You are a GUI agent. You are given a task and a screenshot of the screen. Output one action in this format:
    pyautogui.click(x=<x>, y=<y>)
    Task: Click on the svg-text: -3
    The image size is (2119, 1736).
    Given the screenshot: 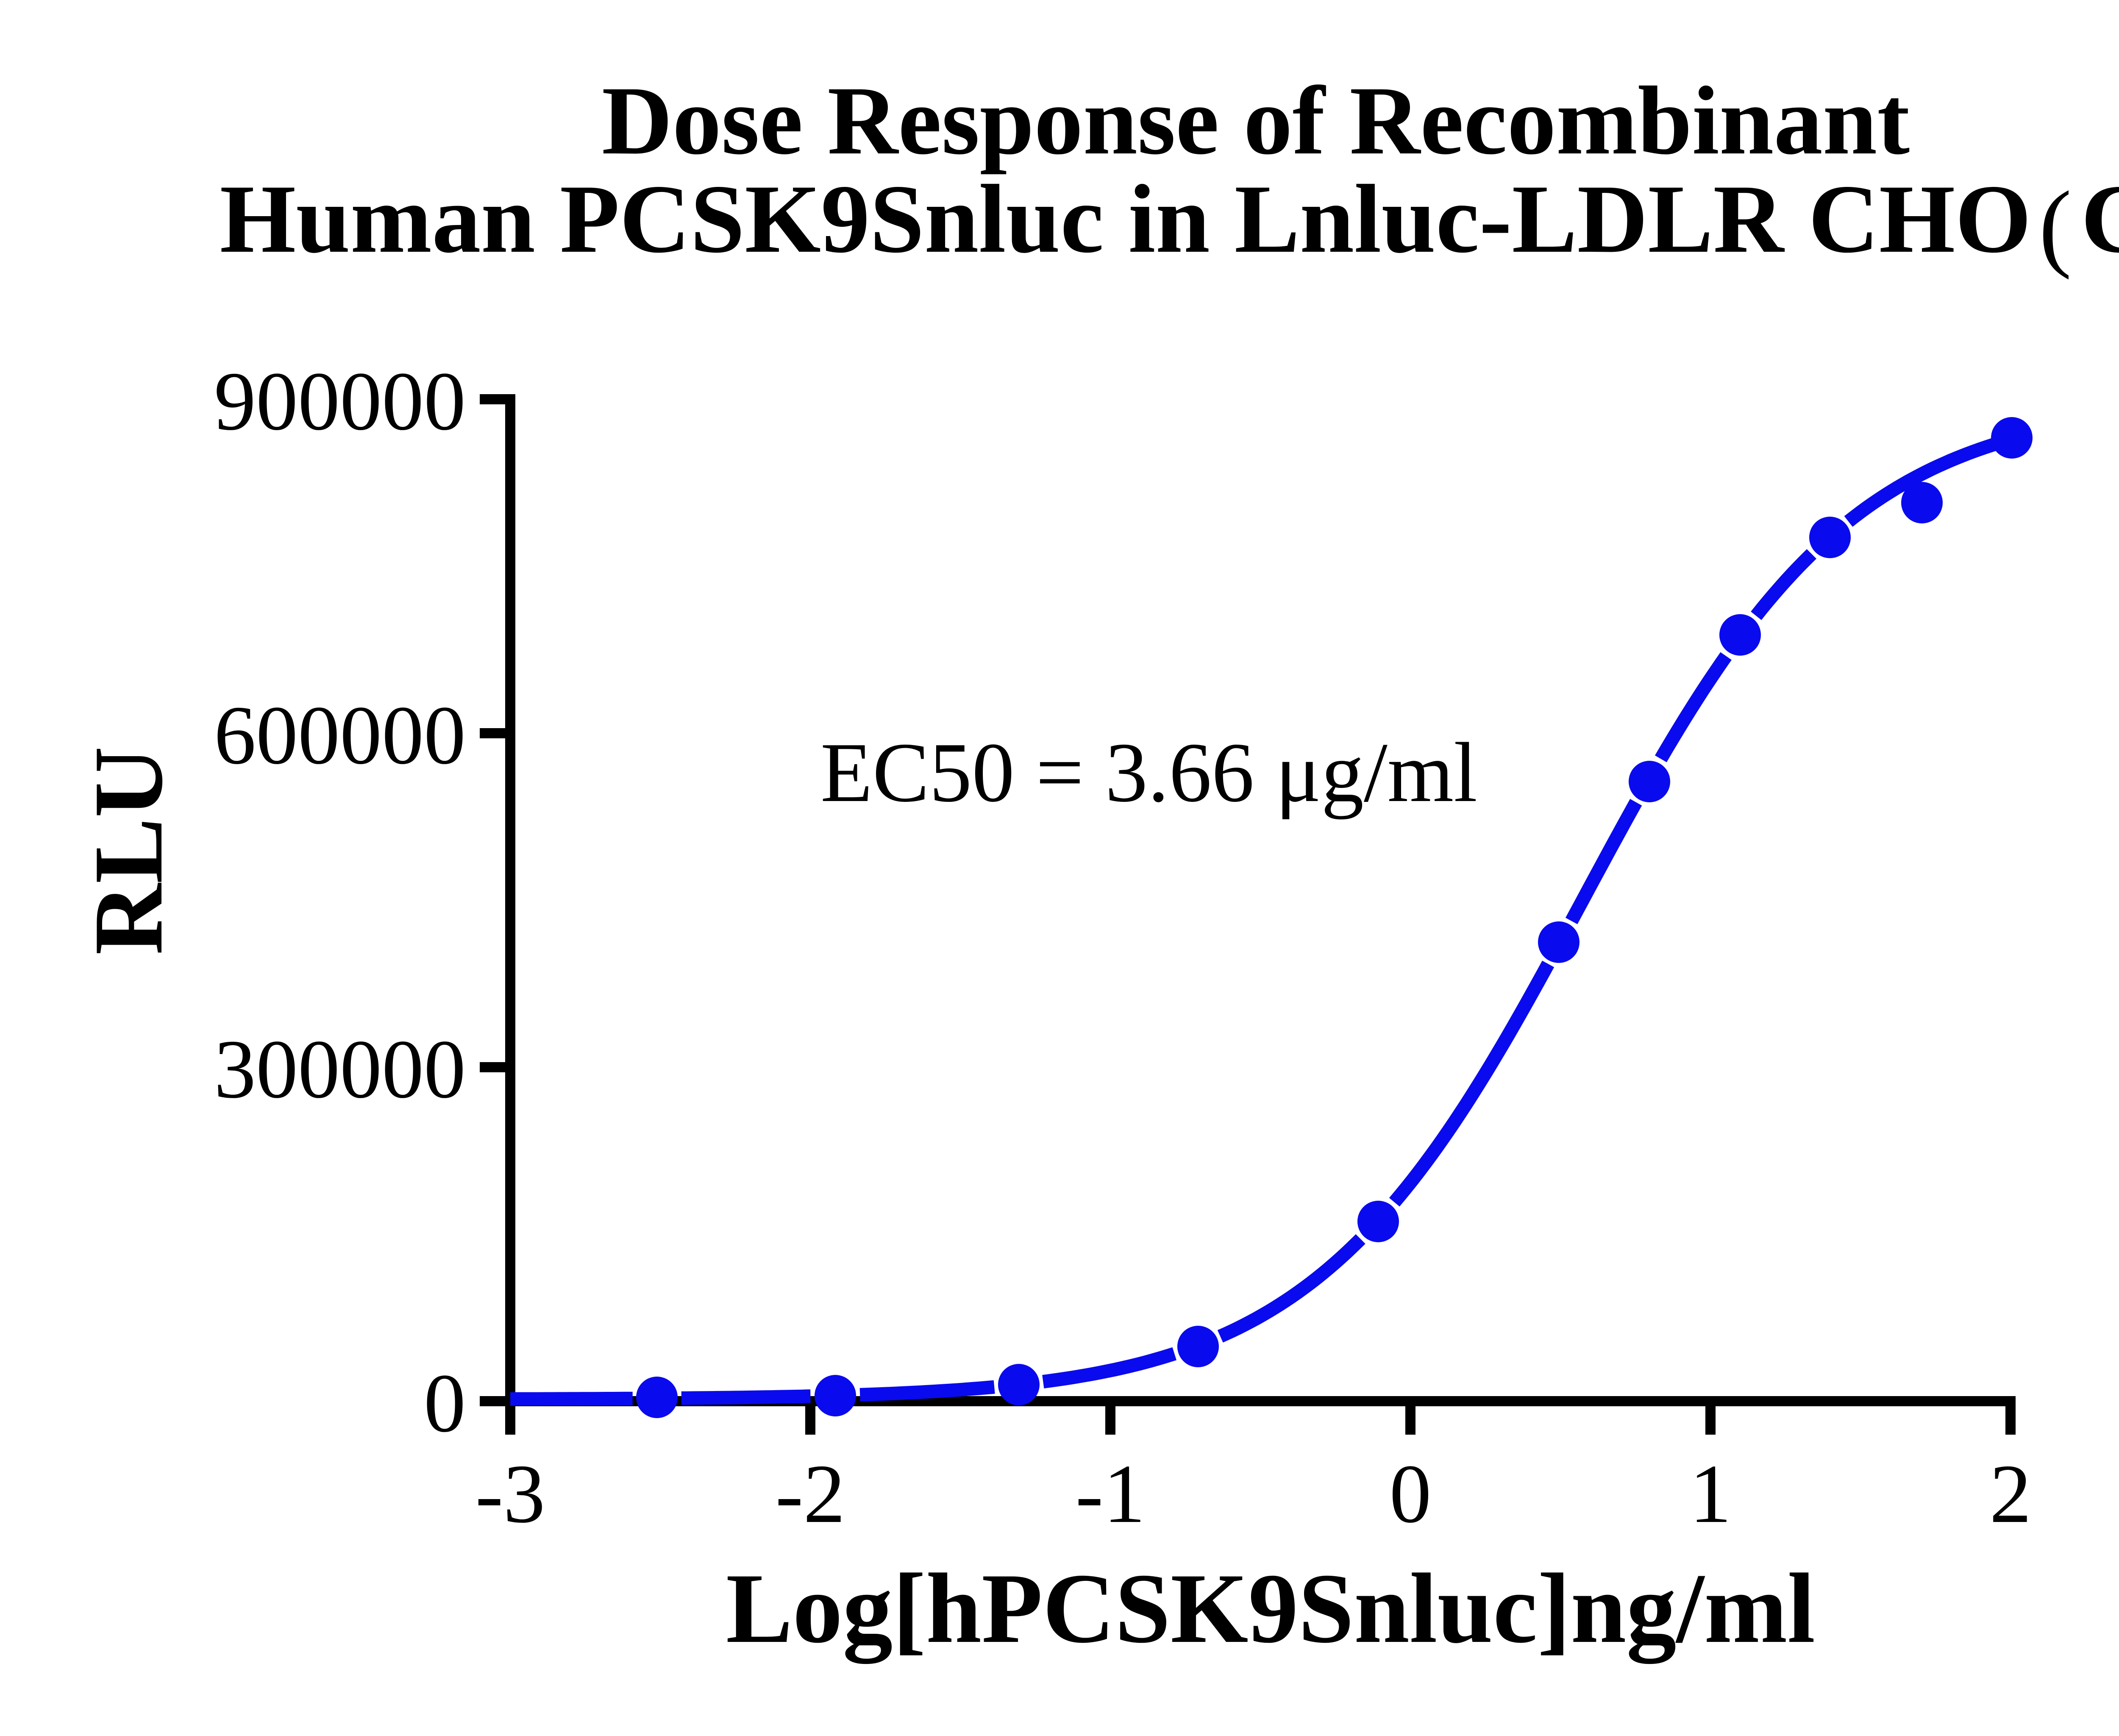 What is the action you would take?
    pyautogui.click(x=511, y=1493)
    